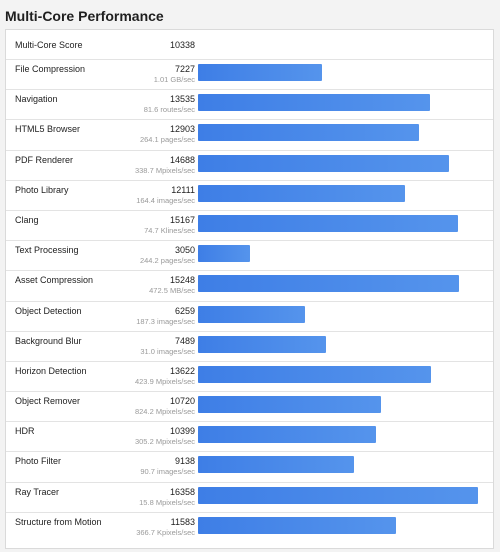 This screenshot has width=500, height=552. I want to click on benchmark-rate: 81.6 routes/sec, so click(169, 110).